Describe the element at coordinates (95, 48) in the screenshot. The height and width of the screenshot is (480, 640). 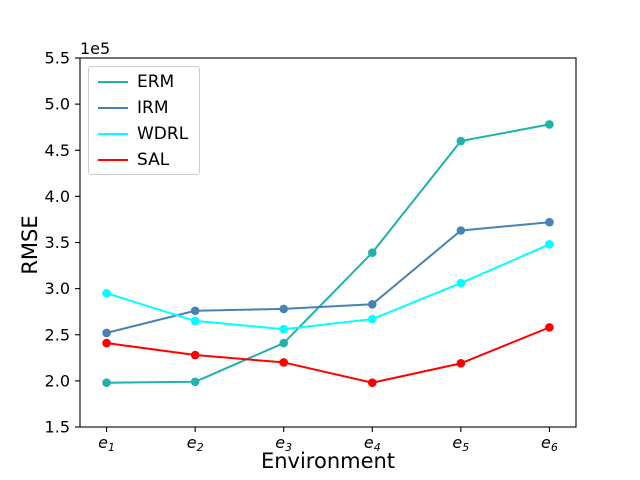
I see `y-axis-offset-text: 1e5` at that location.